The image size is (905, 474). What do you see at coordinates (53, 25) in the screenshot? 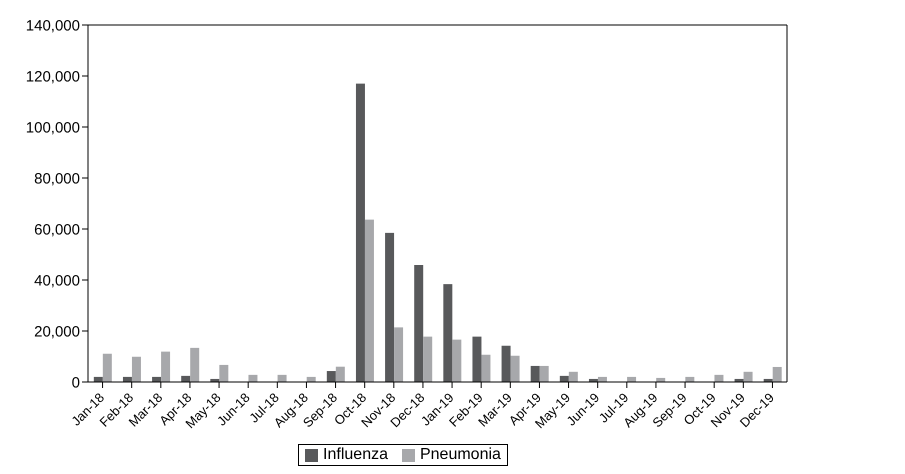
I see `y-tick-label: 140,000` at bounding box center [53, 25].